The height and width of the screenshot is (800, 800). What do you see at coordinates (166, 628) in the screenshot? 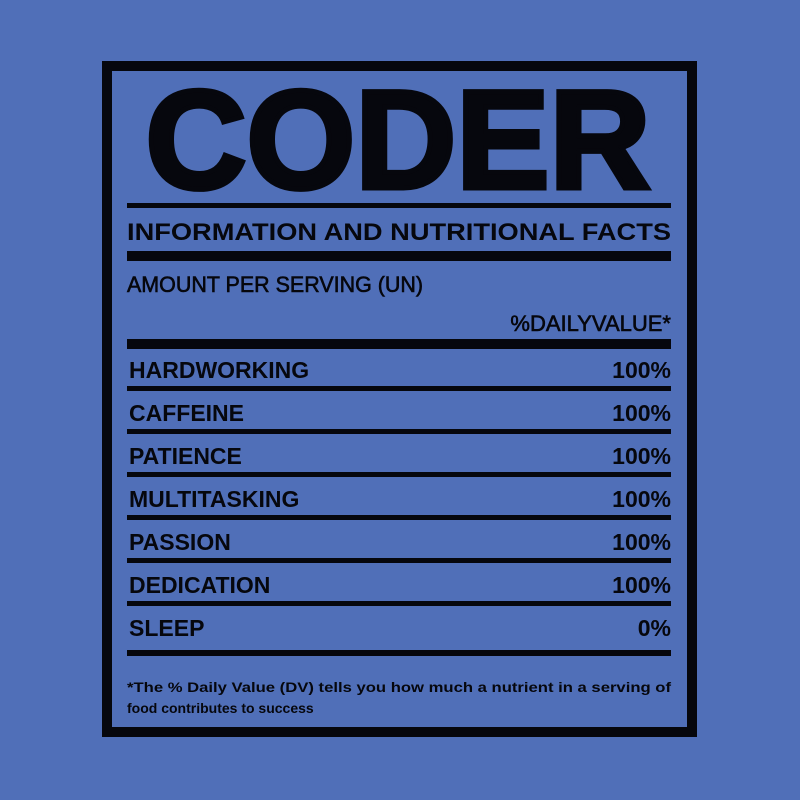
I see `nutrient-name: SLEEP` at bounding box center [166, 628].